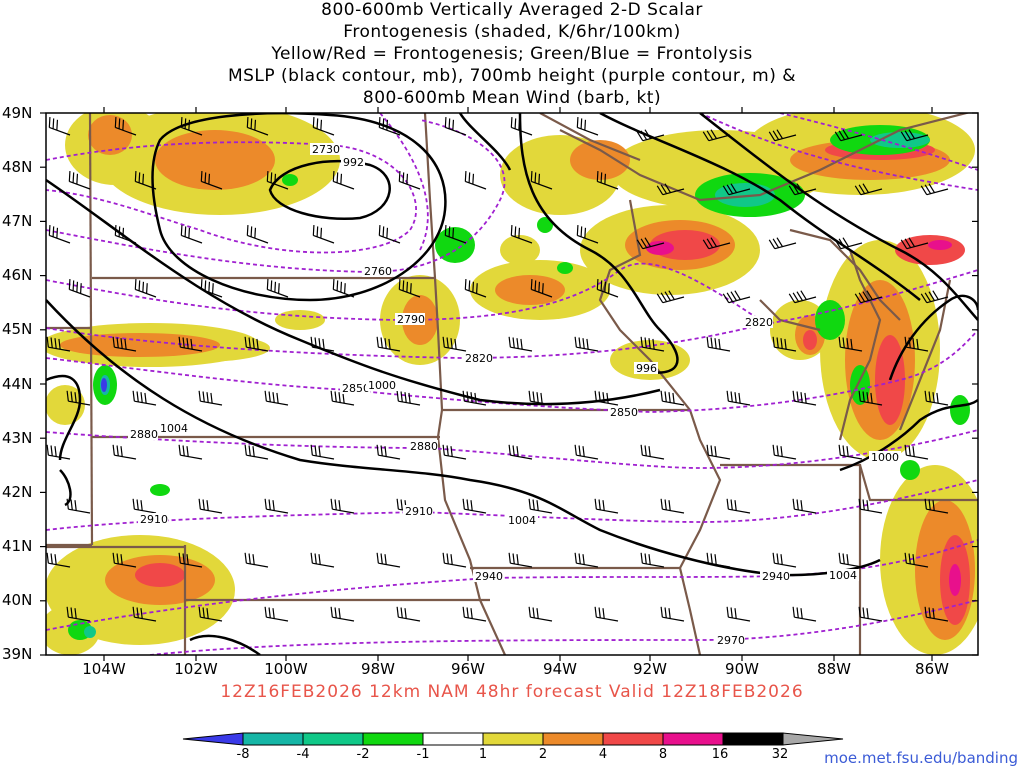  What do you see at coordinates (356, 388) in the screenshot?
I see `height-label: 2850` at bounding box center [356, 388].